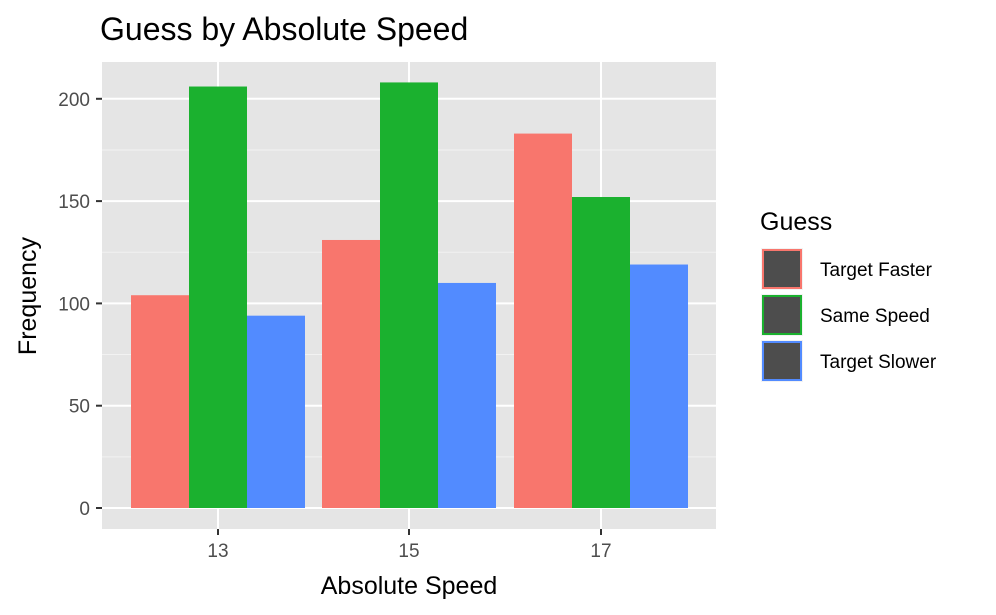  What do you see at coordinates (876, 270) in the screenshot?
I see `legend-label: Target Faster` at bounding box center [876, 270].